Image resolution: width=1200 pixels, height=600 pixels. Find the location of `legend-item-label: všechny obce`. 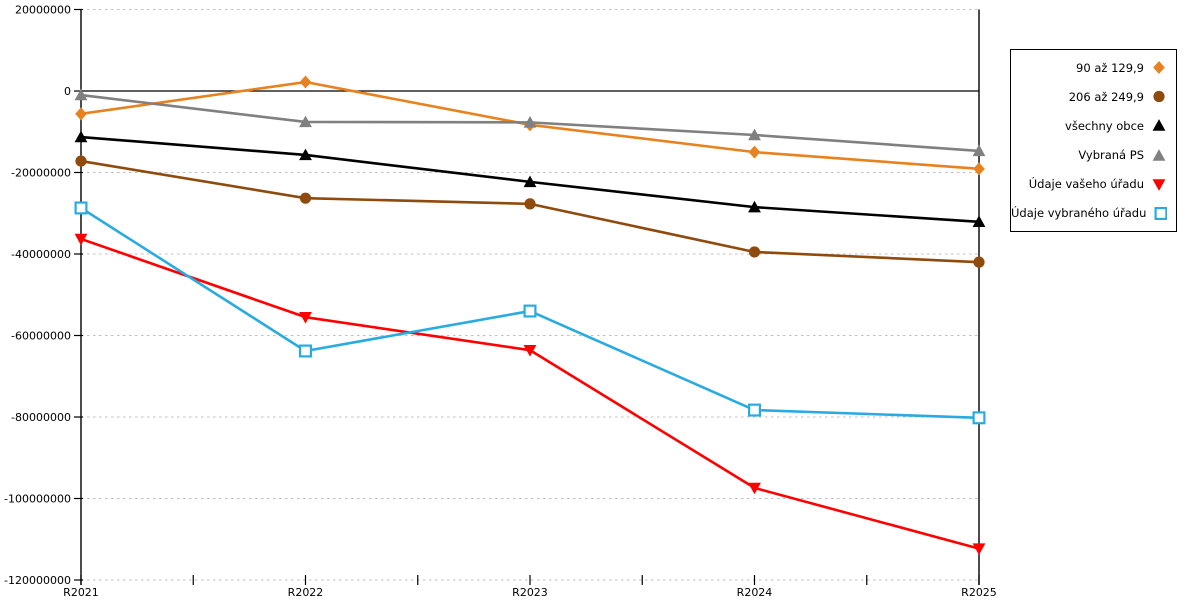

legend-item-label: všechny obce is located at coordinates (1104, 125).